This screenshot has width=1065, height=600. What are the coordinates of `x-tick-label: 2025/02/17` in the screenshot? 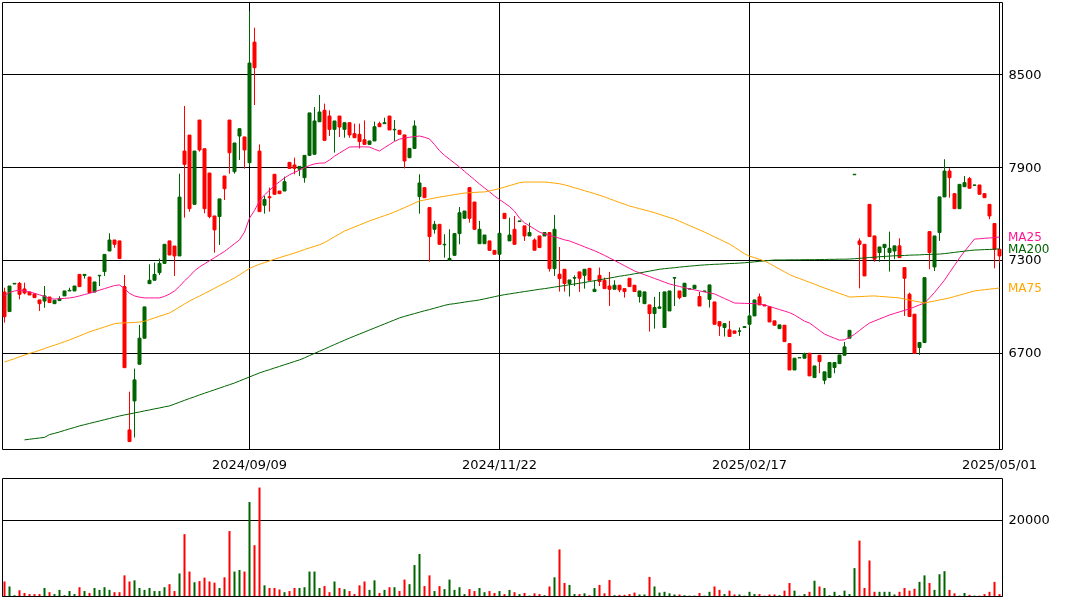 It's located at (749, 464).